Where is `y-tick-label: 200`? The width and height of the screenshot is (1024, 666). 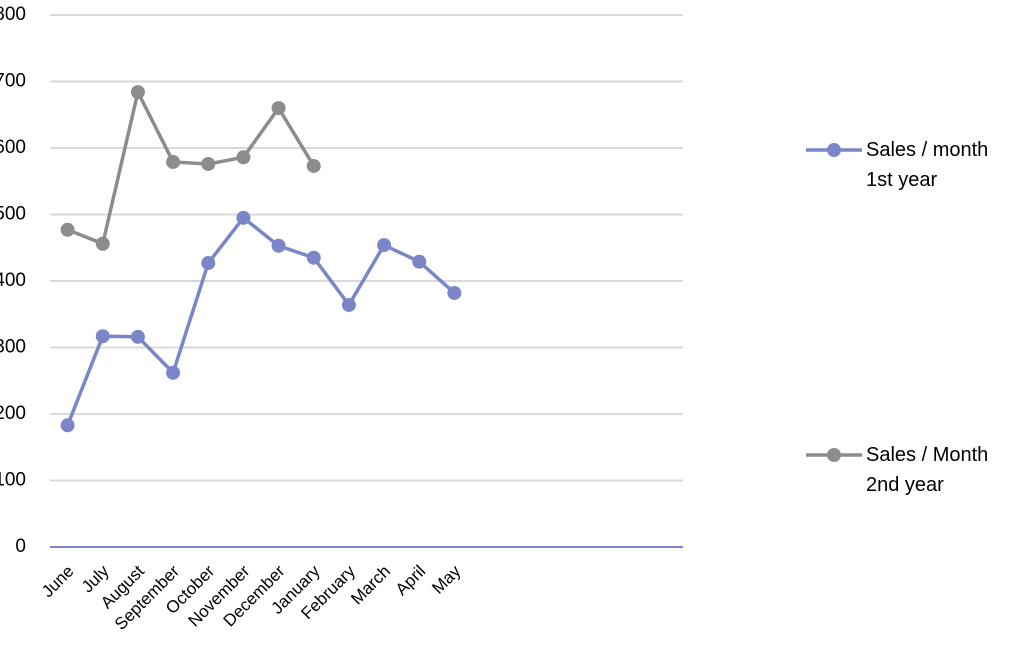 y-tick-label: 200 is located at coordinates (13, 413).